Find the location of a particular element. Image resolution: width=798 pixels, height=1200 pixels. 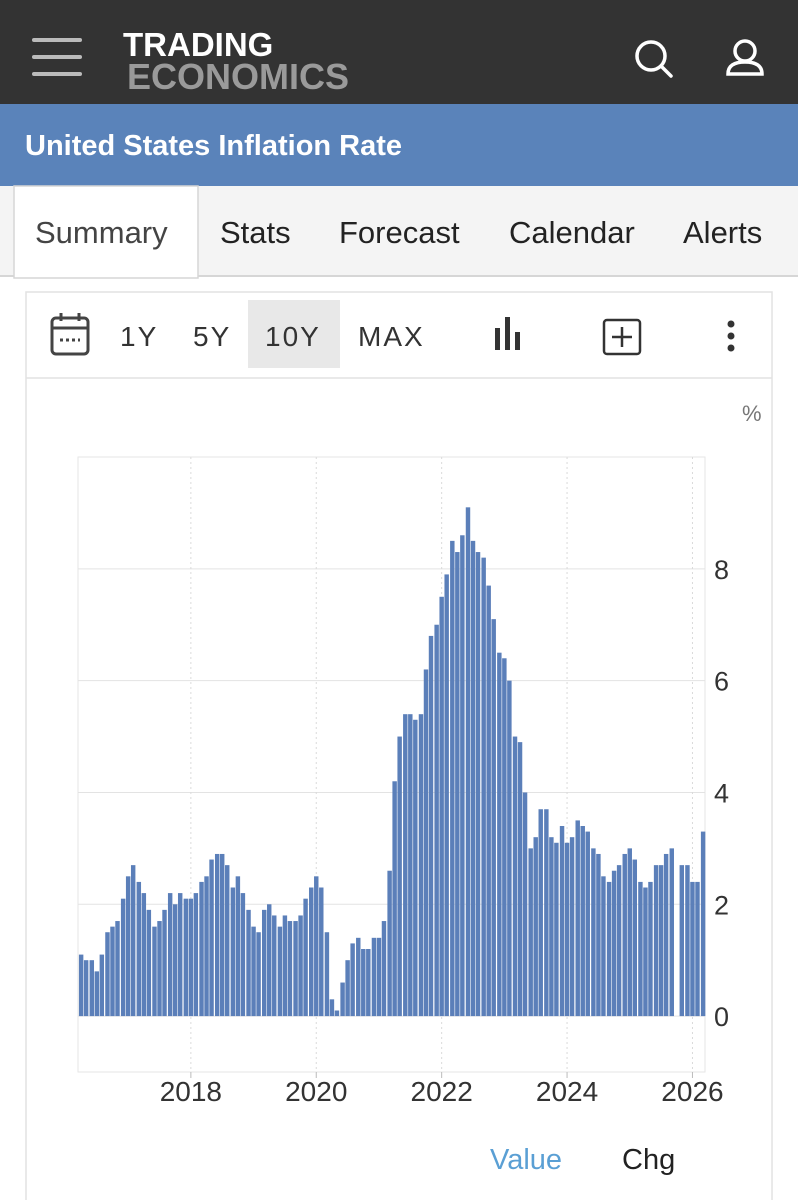

range-button: MAX is located at coordinates (391, 336).